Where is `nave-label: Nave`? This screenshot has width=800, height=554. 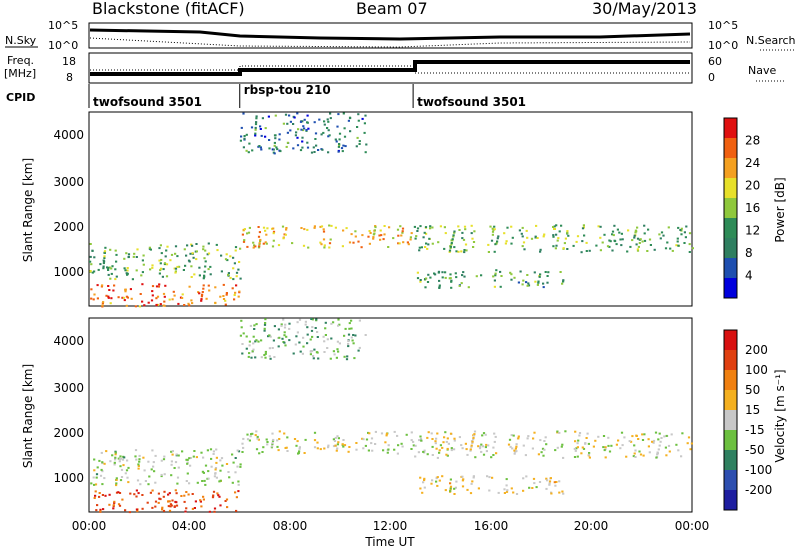 nave-label: Nave is located at coordinates (762, 70).